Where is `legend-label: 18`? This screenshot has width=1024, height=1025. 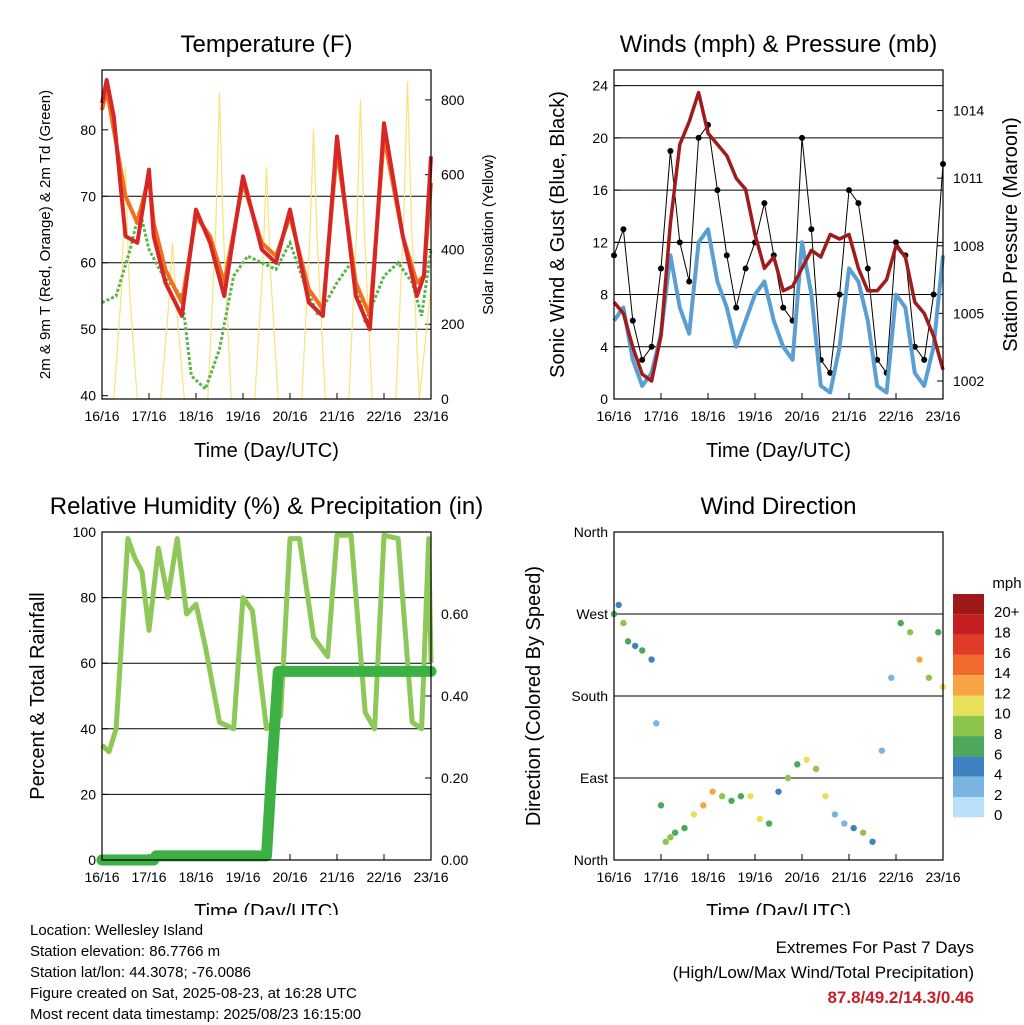
legend-label: 18 is located at coordinates (1002, 632).